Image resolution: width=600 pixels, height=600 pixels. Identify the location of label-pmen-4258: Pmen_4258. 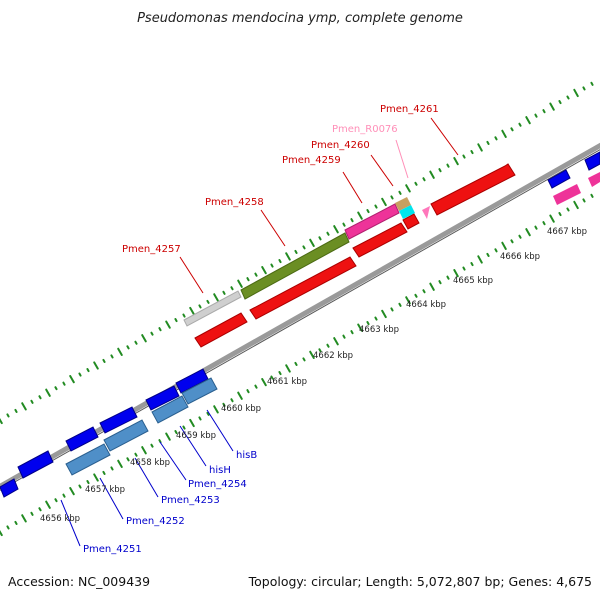
(234, 202).